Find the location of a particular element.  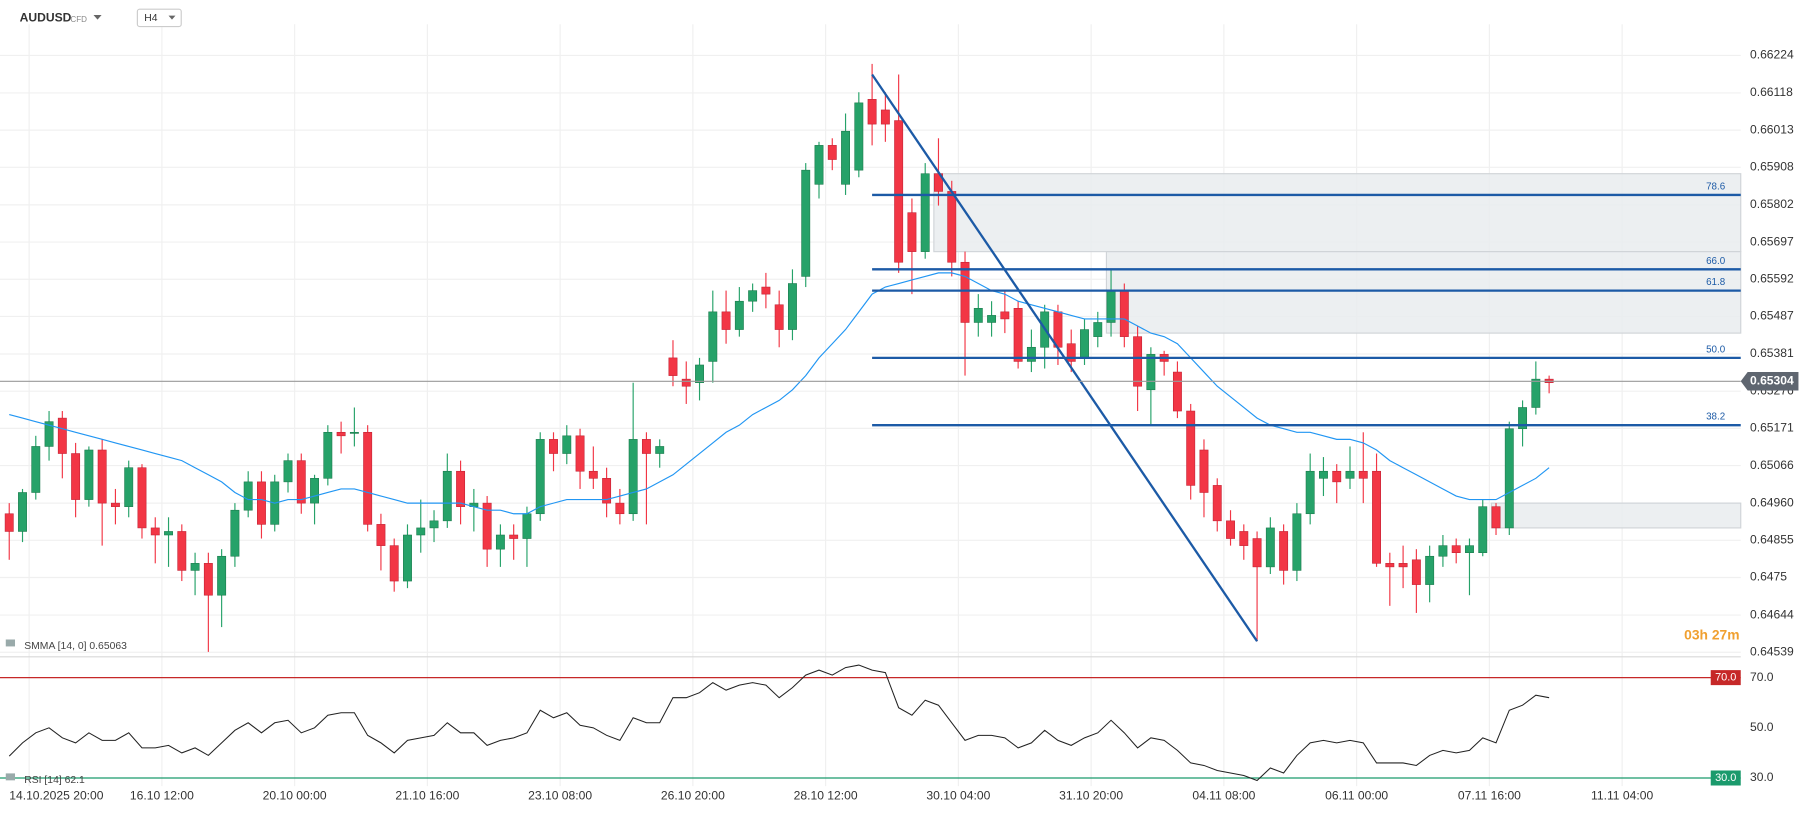

instrument-type: CFD is located at coordinates (78, 19).